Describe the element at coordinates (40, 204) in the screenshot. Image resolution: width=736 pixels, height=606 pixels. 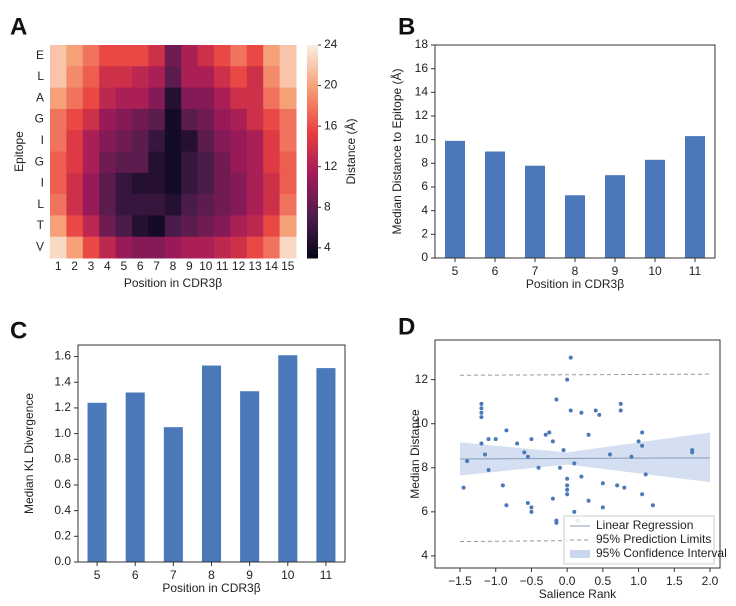
I see `y-tick-label: L` at that location.